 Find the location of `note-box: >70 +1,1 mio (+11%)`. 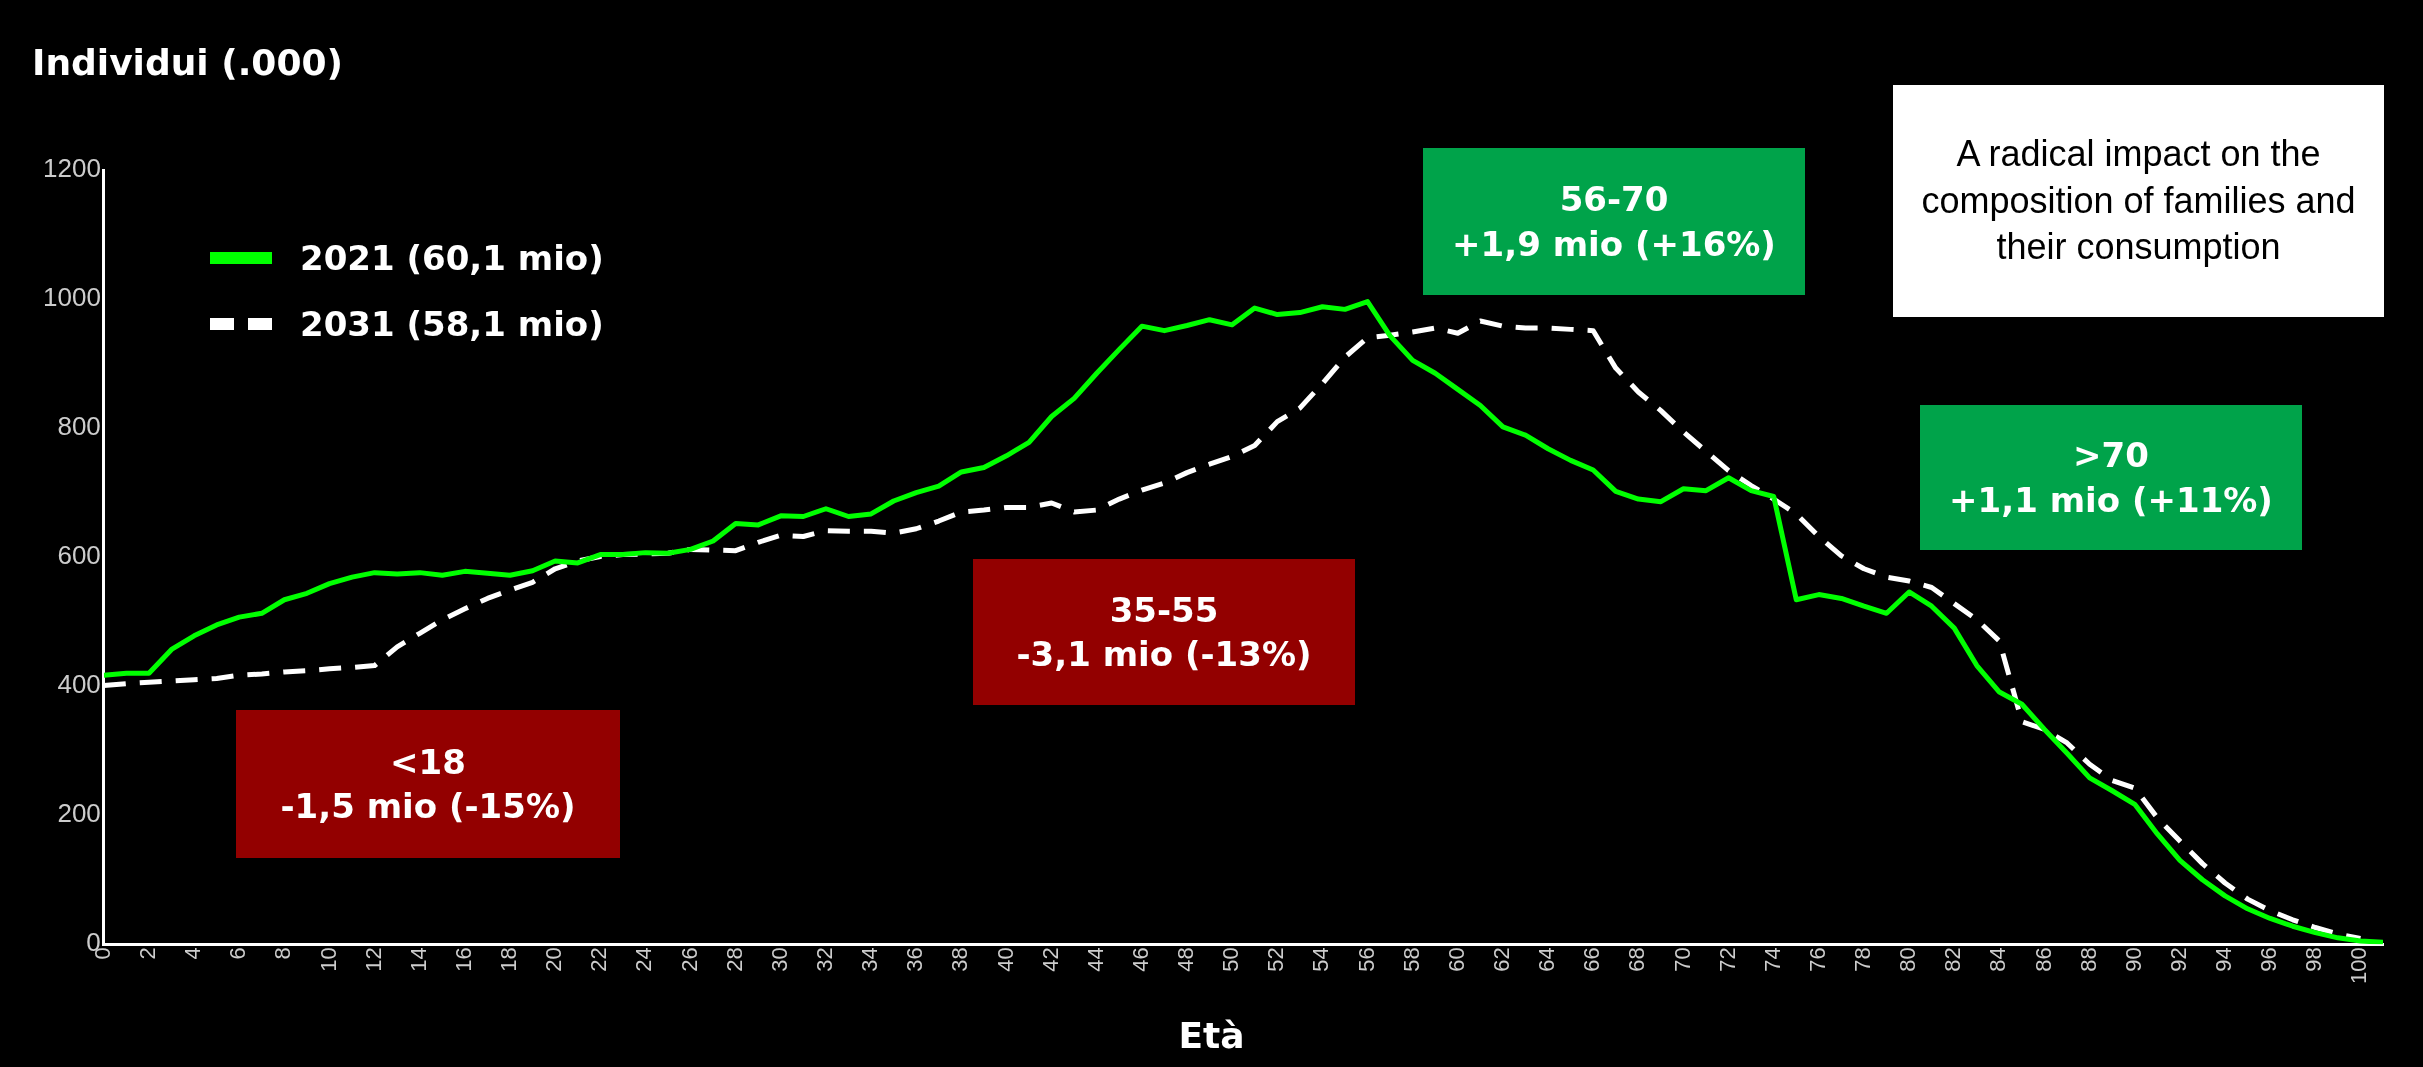

note-box: >70 +1,1 mio (+11%) is located at coordinates (2111, 477).